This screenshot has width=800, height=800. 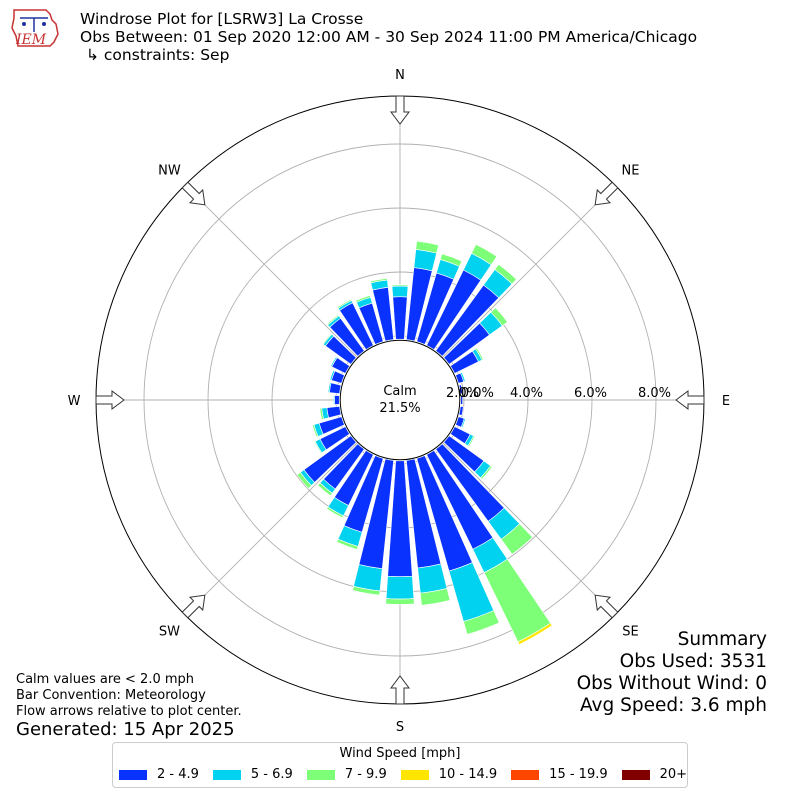 I want to click on legend-label: 20+, so click(x=673, y=774).